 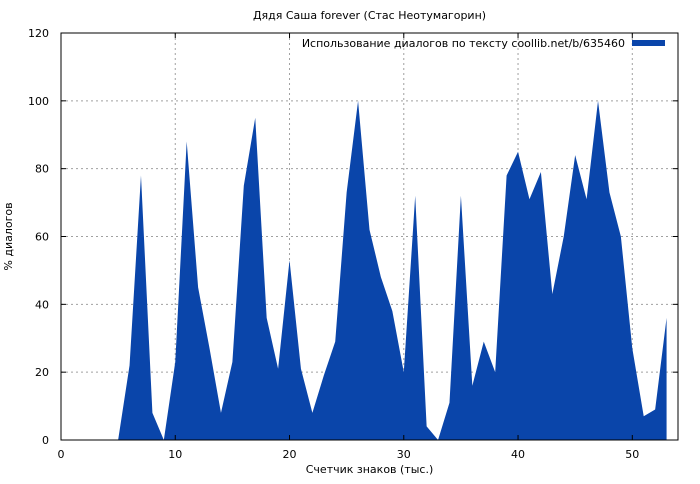 I want to click on y-tick-label: 60, so click(x=42, y=237).